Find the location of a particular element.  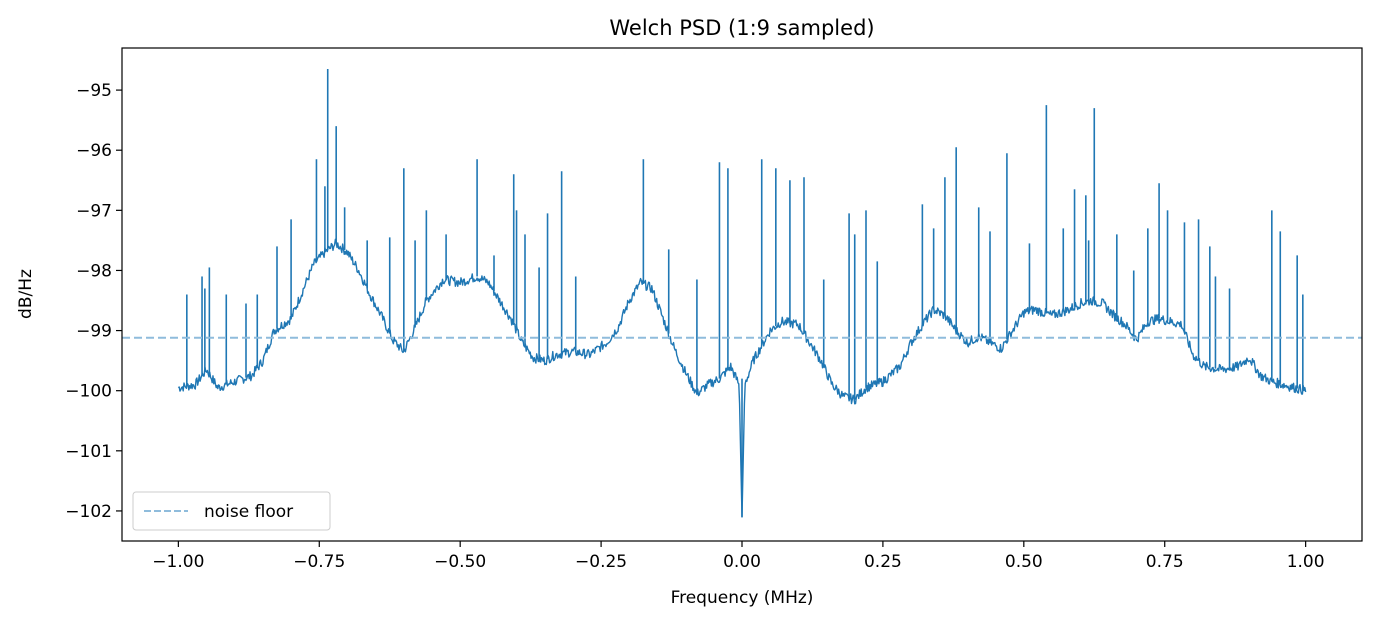

legend: noise floor is located at coordinates (231, 511).